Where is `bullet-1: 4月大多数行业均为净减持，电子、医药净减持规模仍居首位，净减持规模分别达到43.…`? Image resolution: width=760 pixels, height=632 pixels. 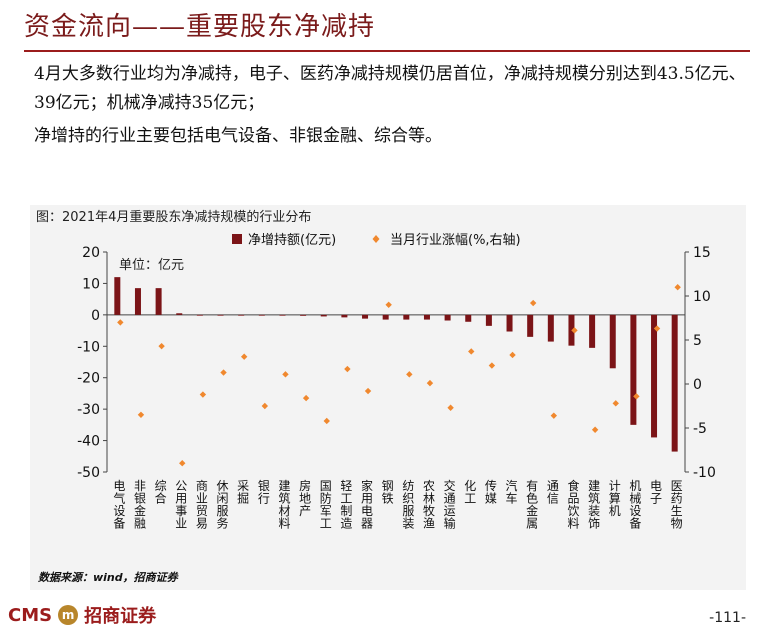
bullet-1: 4月大多数行业均为净减持，电子、医药净减持规模仍居首位，净减持规模分别达到43.… is located at coordinates (390, 88).